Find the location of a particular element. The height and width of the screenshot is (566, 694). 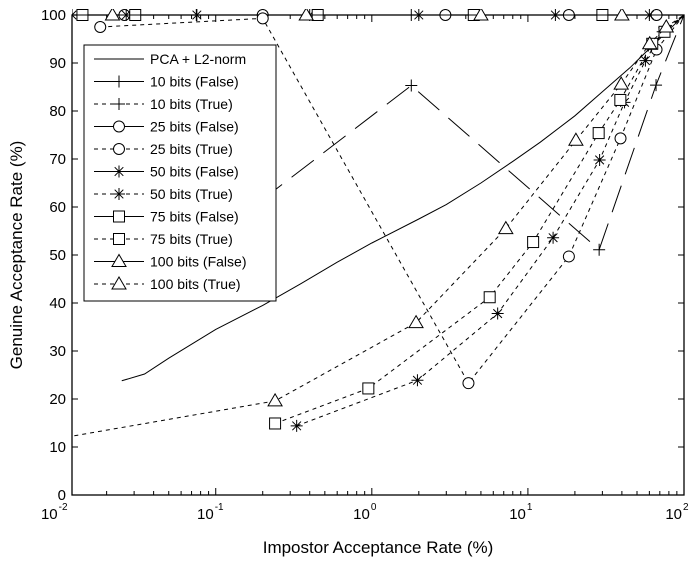

legend-entry: 25 bits (False) is located at coordinates (166, 127).